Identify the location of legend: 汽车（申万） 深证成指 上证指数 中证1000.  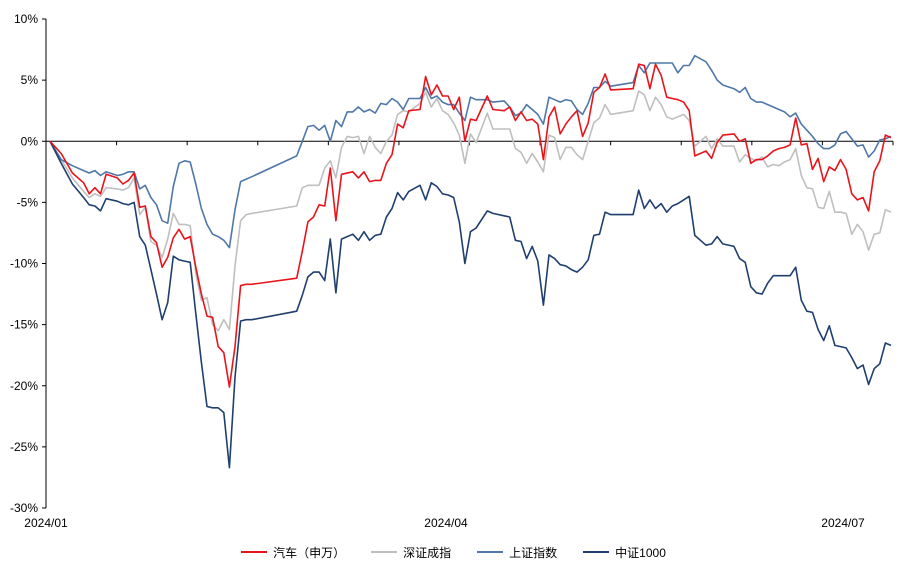
(453, 552).